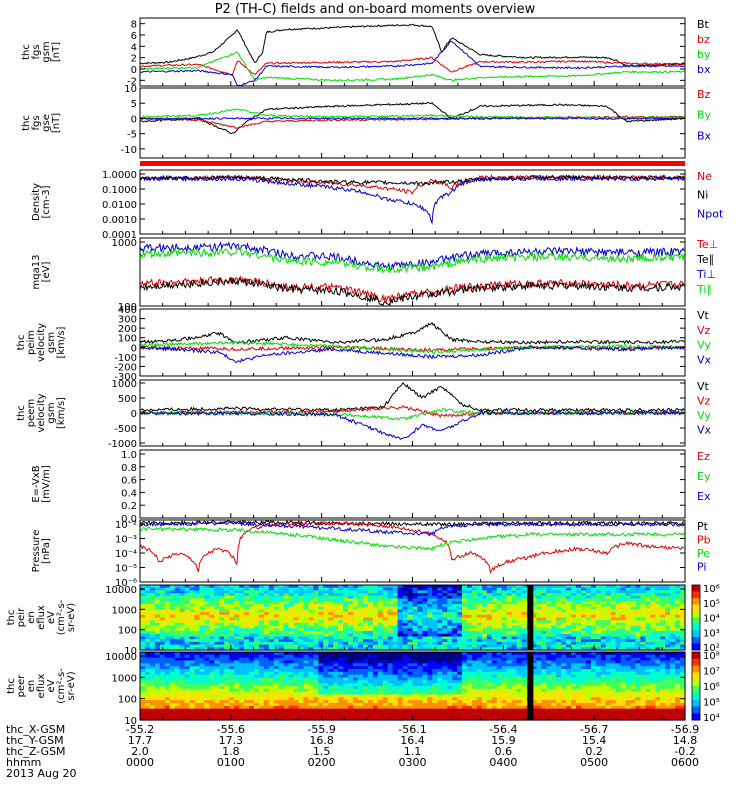 This screenshot has height=800, width=750. Describe the element at coordinates (412, 523) in the screenshot. I see `series-line-Pt` at that location.